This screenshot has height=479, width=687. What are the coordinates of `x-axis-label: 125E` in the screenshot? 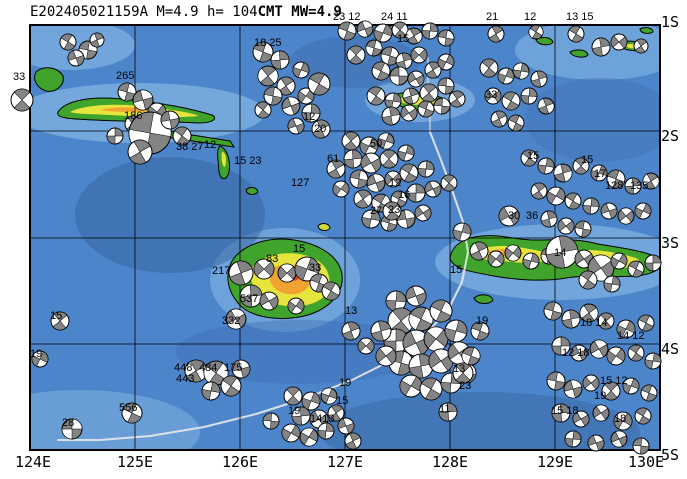 It's located at (135, 462).